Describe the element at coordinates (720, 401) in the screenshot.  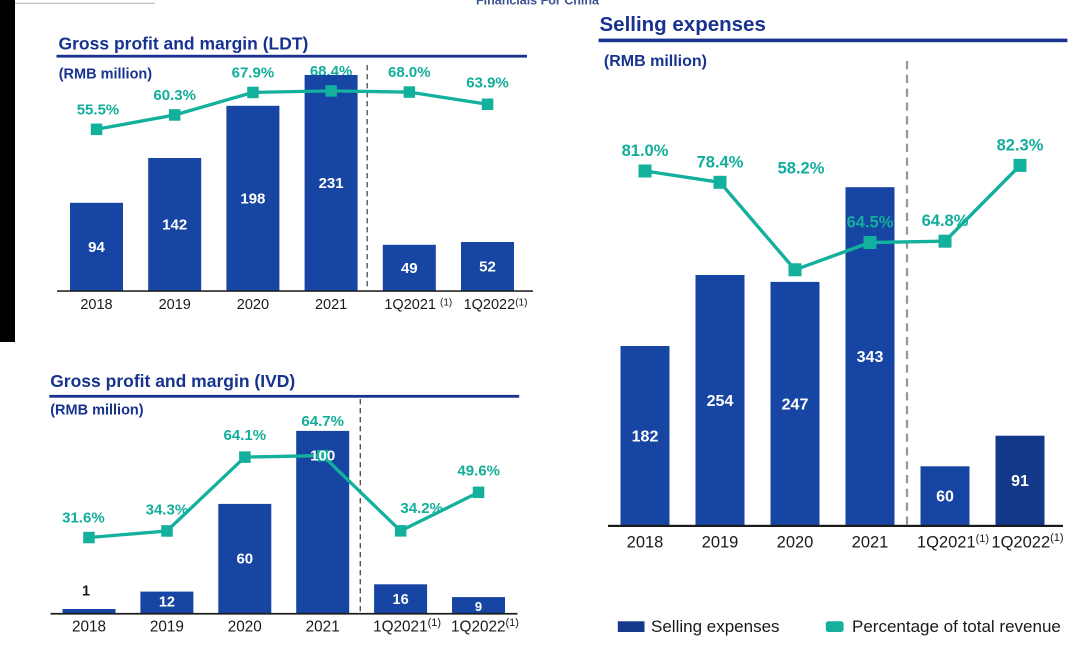
I see `svg-text: 254` at that location.